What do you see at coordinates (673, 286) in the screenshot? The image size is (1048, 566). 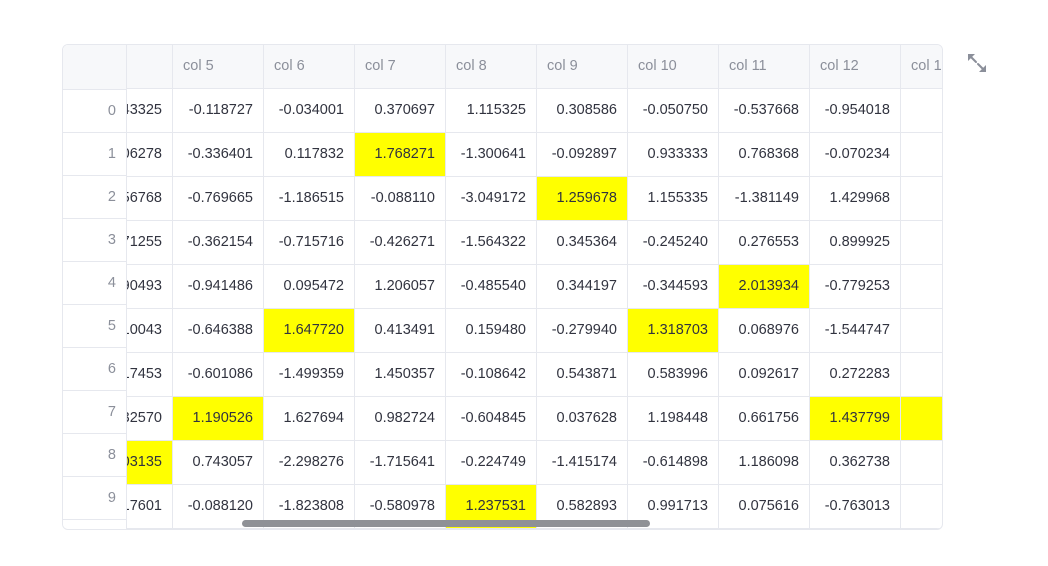 I see `table-cell: -0.344593` at bounding box center [673, 286].